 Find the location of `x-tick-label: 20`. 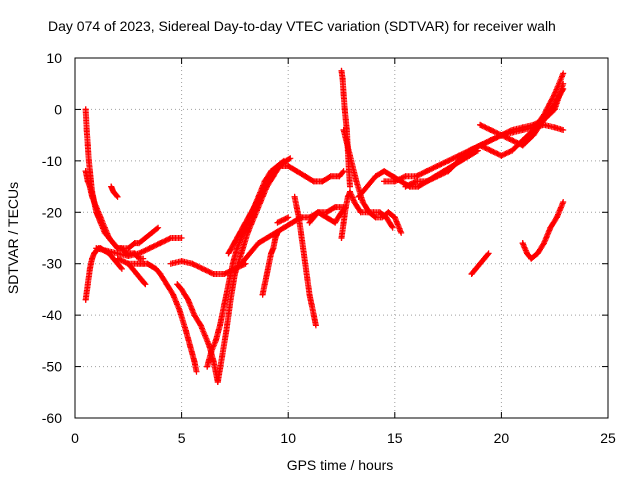

x-tick-label: 20 is located at coordinates (502, 438).